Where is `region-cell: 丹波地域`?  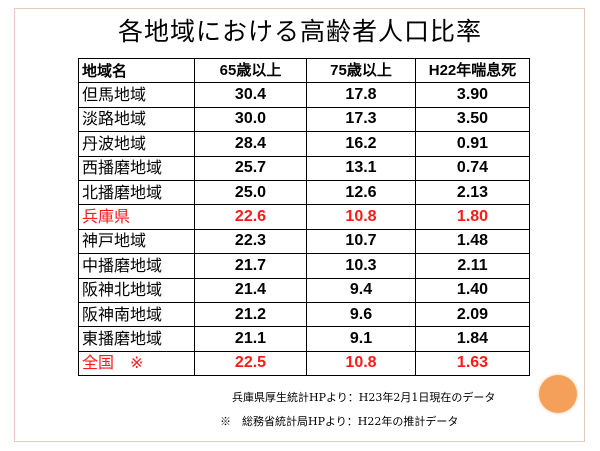 region-cell: 丹波地域 is located at coordinates (136, 144).